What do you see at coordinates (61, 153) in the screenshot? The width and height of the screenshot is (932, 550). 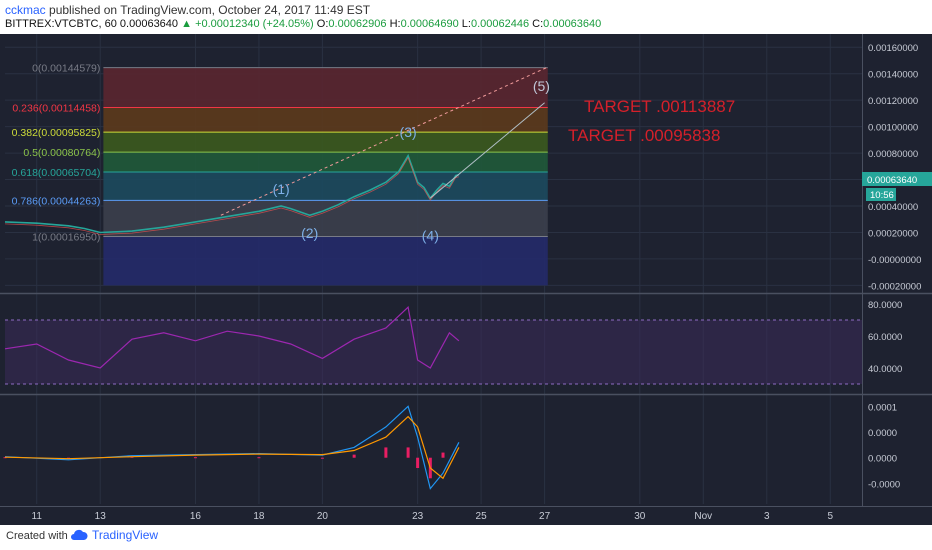 I see `fib-label-3: 0.5(0.00080764)` at bounding box center [61, 153].